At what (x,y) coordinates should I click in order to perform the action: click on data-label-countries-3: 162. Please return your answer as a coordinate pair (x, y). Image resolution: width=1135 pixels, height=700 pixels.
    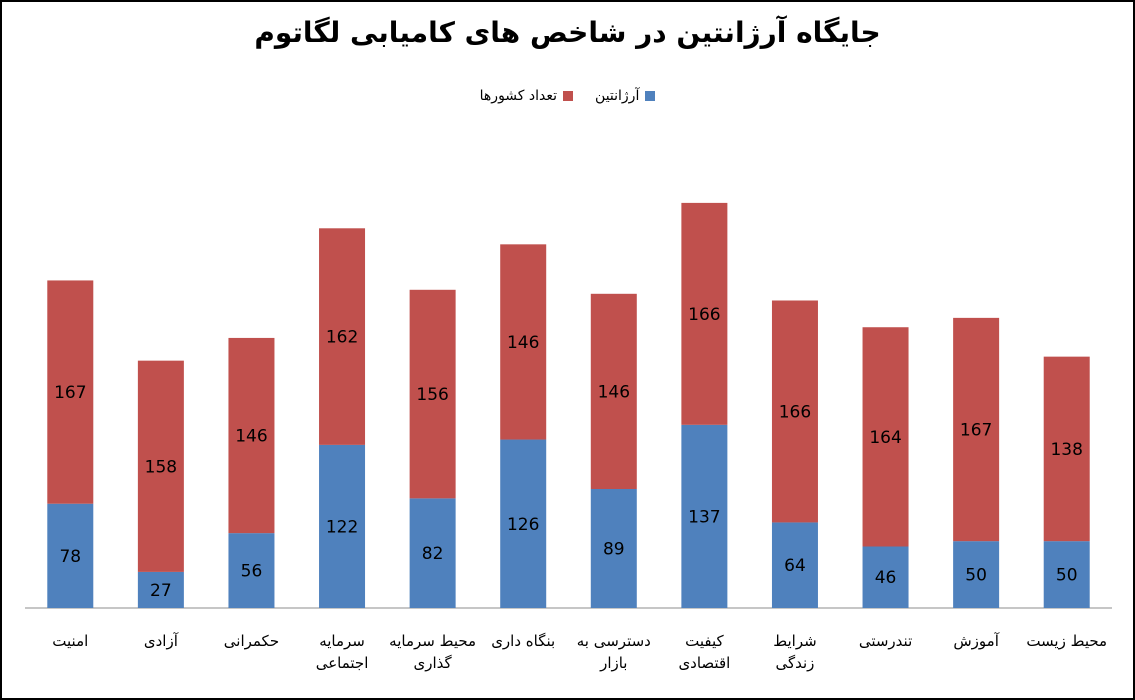
    Looking at the image, I should click on (342, 338).